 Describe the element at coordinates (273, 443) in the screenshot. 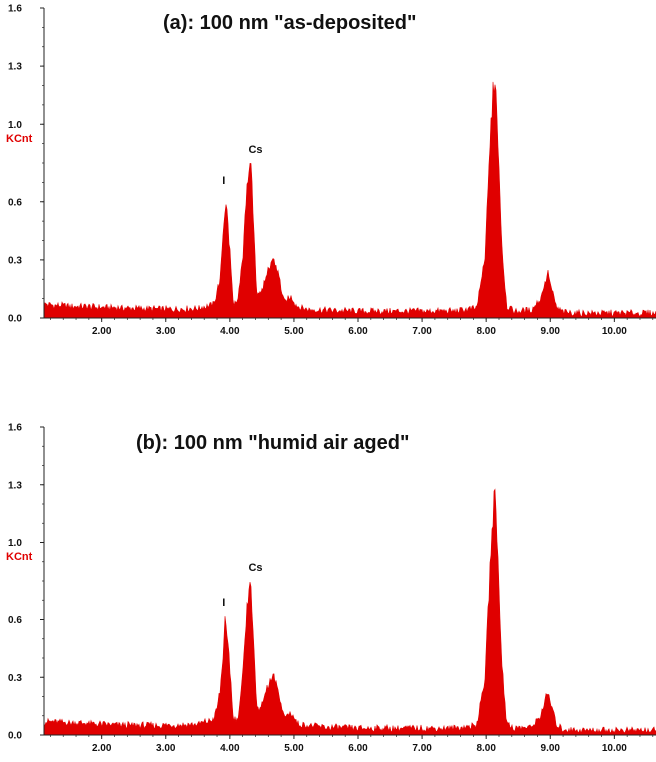

I see `chart-title: (b): 100 nm "humid air aged"` at that location.